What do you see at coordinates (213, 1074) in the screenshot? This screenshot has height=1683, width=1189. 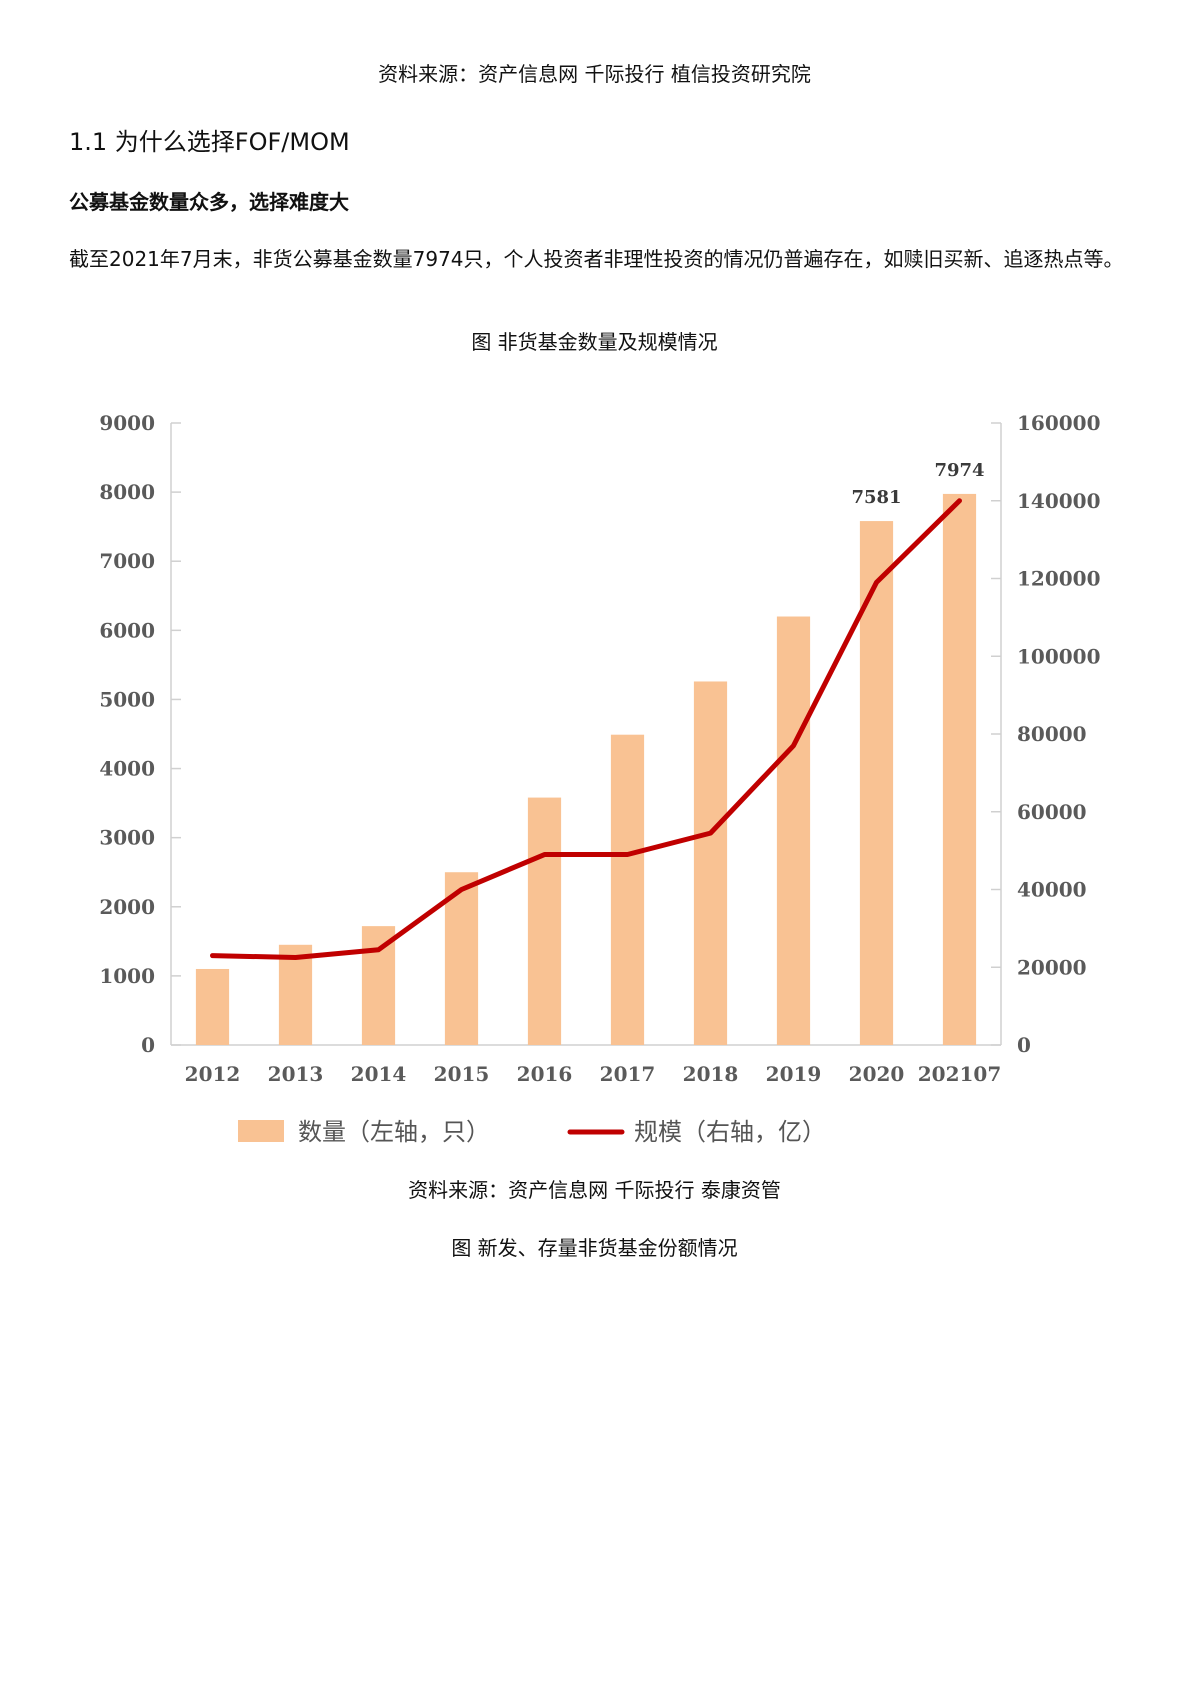 I see `x-tick-label: 2012` at bounding box center [213, 1074].